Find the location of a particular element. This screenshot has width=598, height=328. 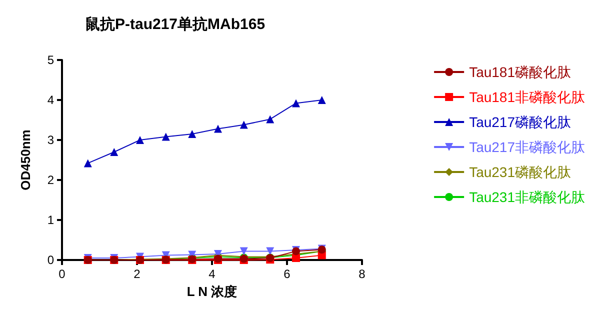

x-tick-label: 2 is located at coordinates (137, 274).